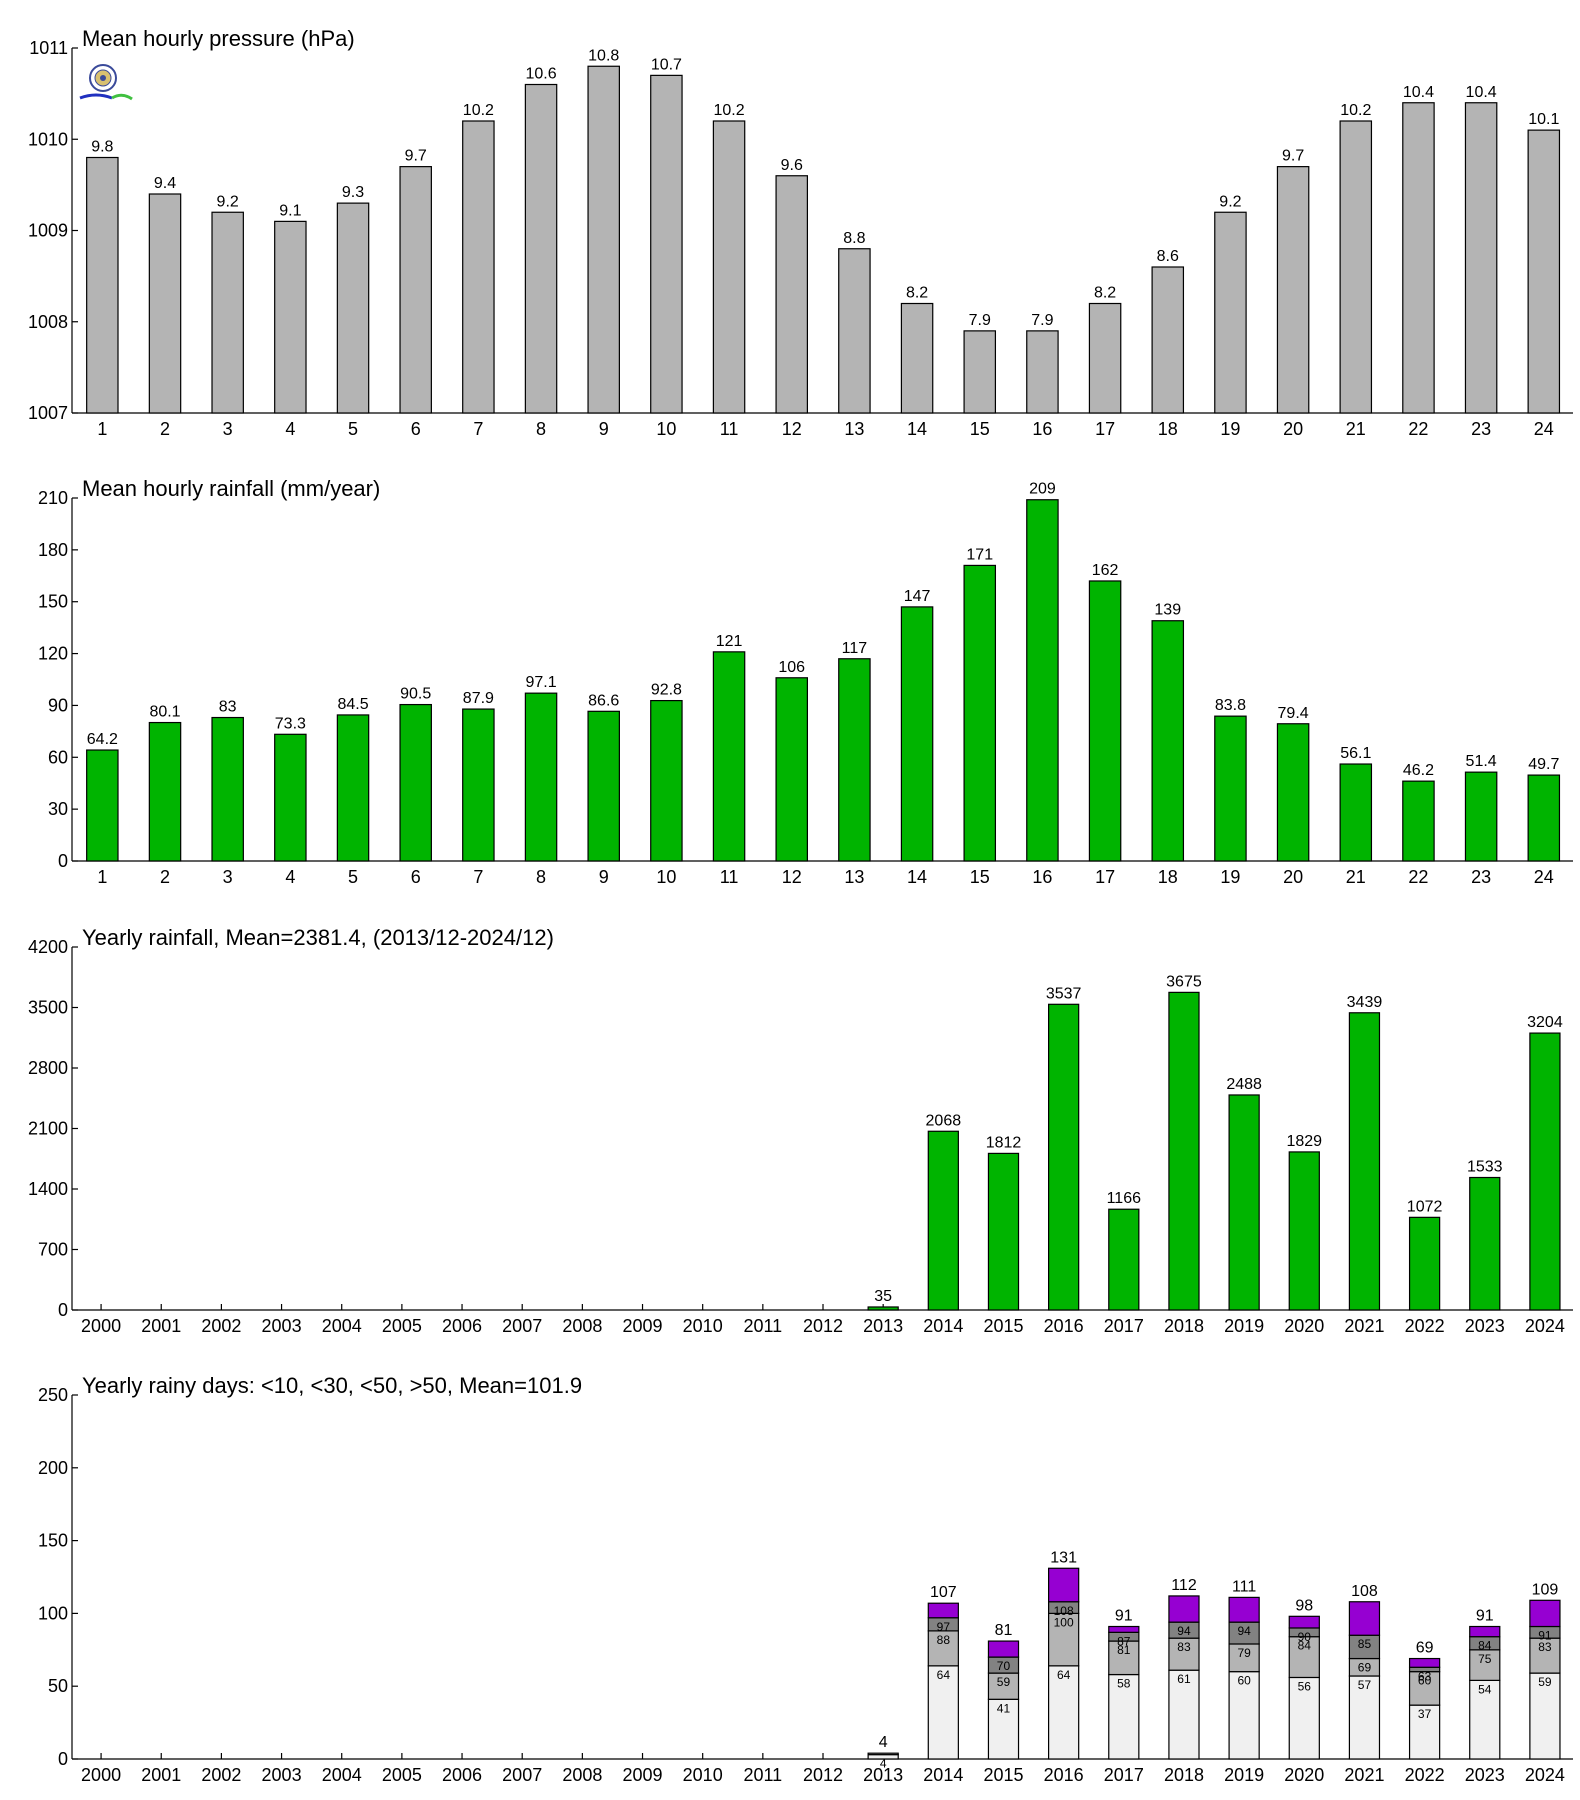 This screenshot has width=1580, height=1800. Describe the element at coordinates (1184, 1326) in the screenshot. I see `x-tick-label: 2018` at that location.